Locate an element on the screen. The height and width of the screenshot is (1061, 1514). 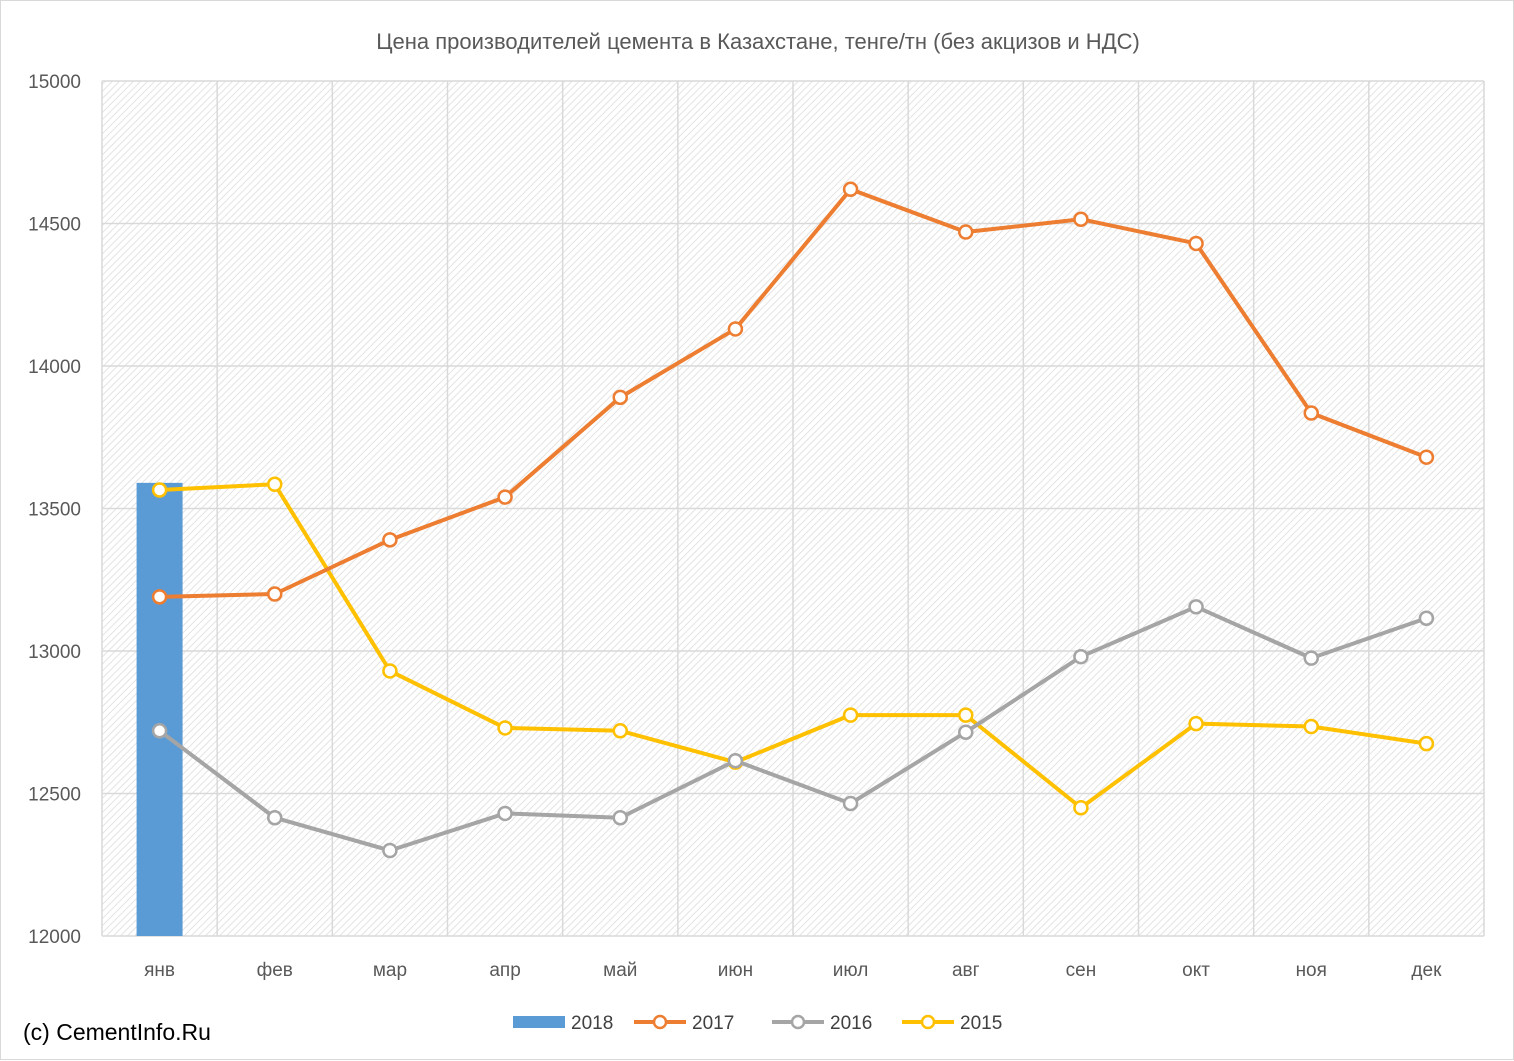
point-2017-июн is located at coordinates (735, 329).